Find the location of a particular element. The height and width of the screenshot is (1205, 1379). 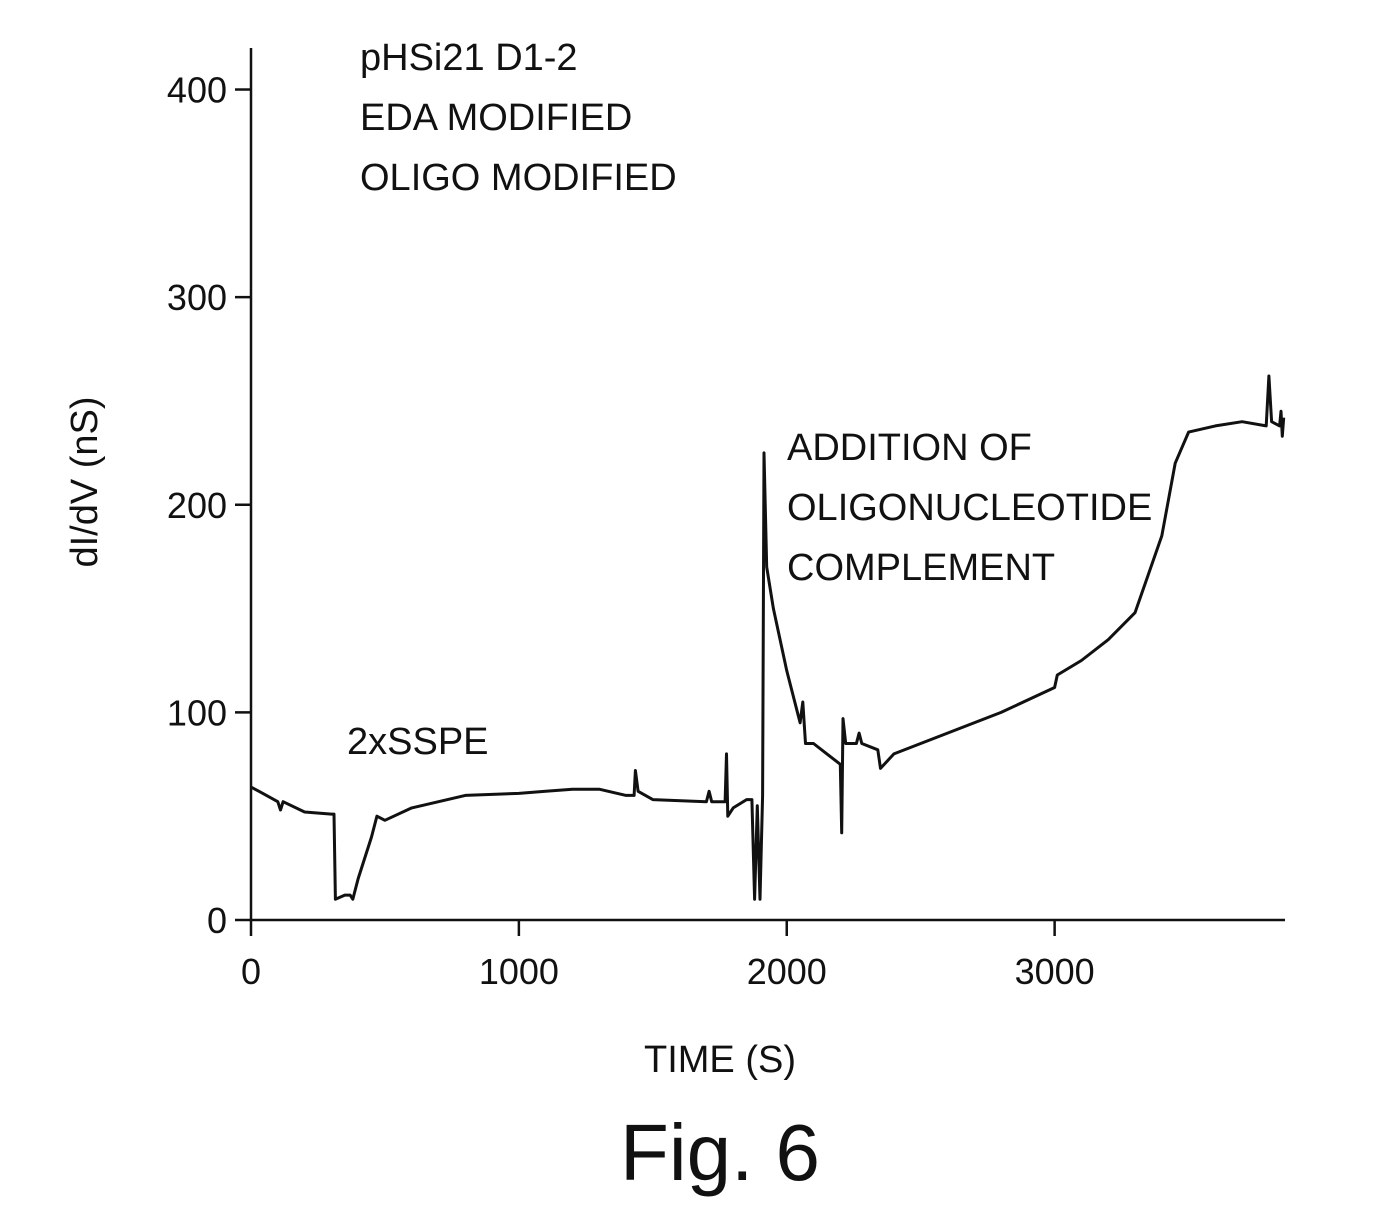

annotation: 2xSSPE is located at coordinates (418, 742).